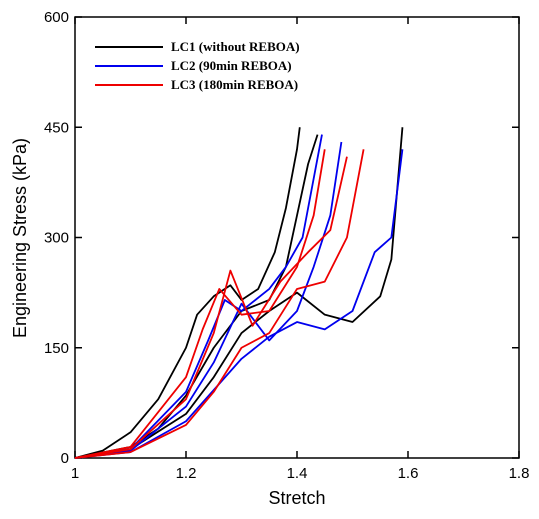 The height and width of the screenshot is (519, 539). Describe the element at coordinates (297, 473) in the screenshot. I see `x-tick-label: 1.4` at that location.